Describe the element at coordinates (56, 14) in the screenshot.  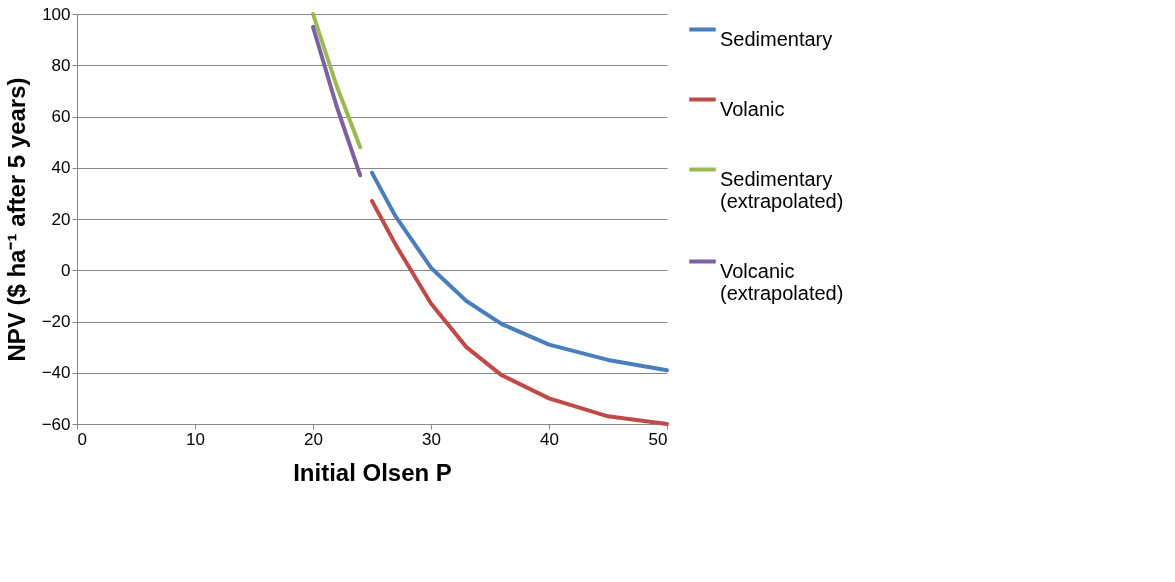
I see `y-tick-label: 100` at that location.